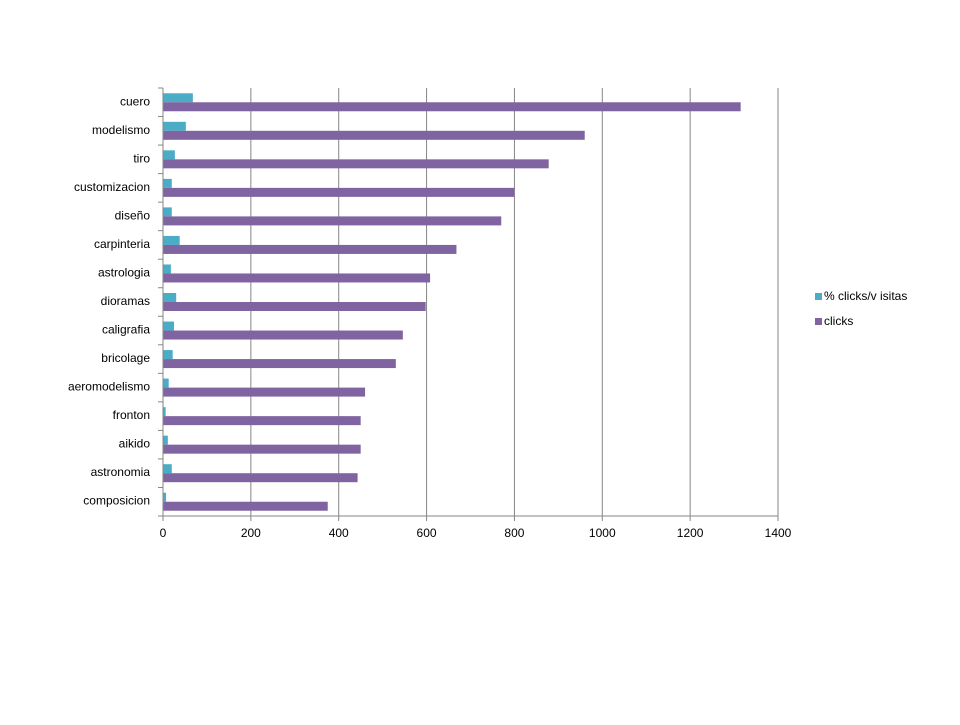 This screenshot has width=960, height=725. What do you see at coordinates (112, 187) in the screenshot?
I see `category-label: customizacion` at bounding box center [112, 187].